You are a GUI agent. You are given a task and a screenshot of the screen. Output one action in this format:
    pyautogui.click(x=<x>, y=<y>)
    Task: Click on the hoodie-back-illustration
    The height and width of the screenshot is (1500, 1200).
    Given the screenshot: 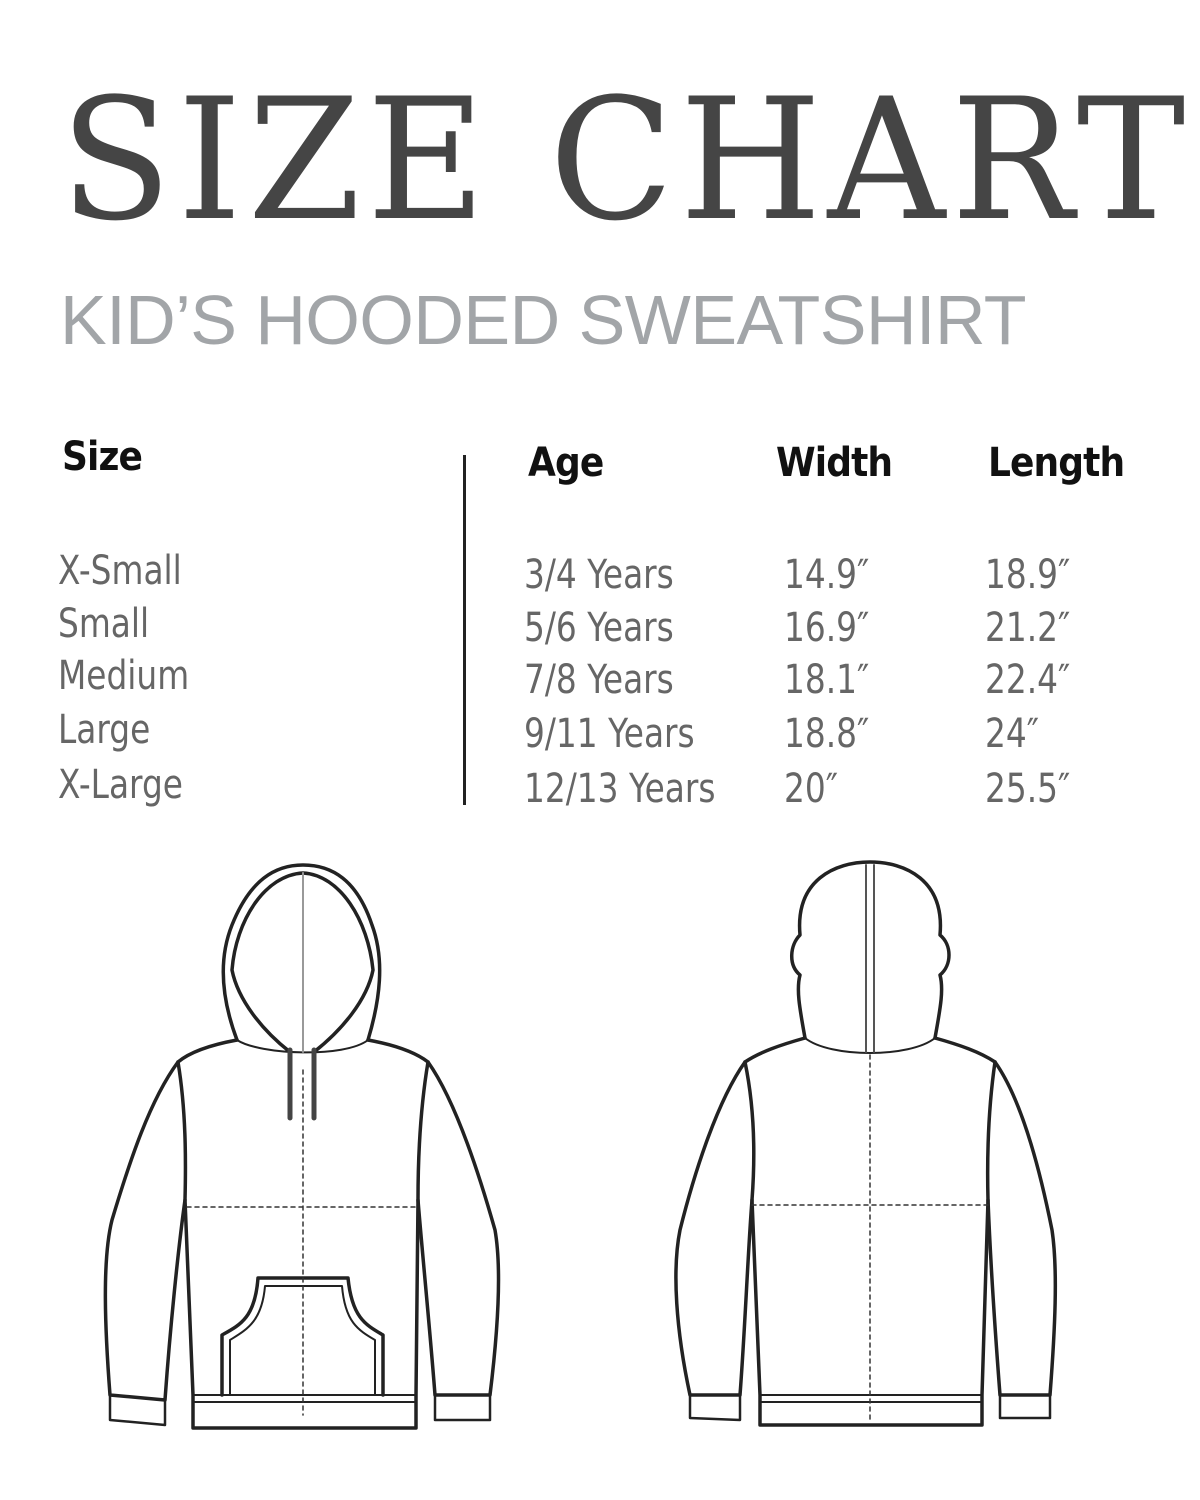 What is the action you would take?
    pyautogui.click(x=866, y=1143)
    